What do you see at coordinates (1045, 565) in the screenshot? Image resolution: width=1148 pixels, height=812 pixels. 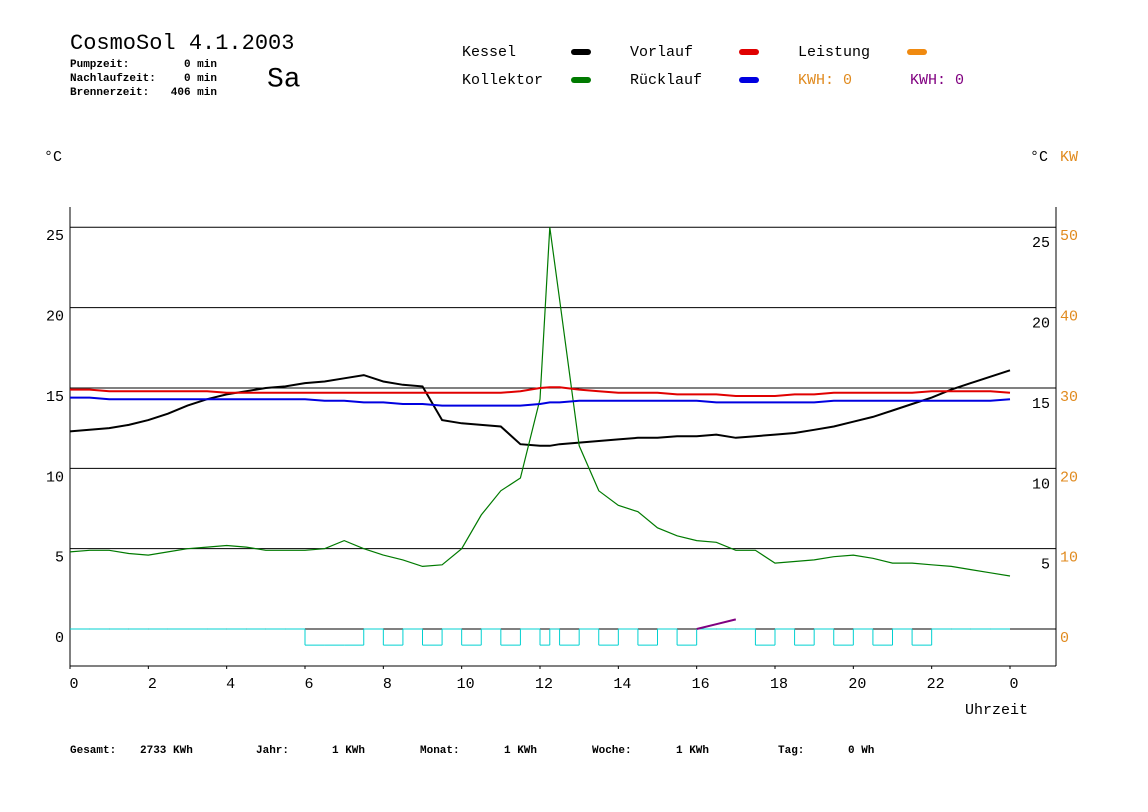 I see `y-right-tick-label: 5` at bounding box center [1045, 565].